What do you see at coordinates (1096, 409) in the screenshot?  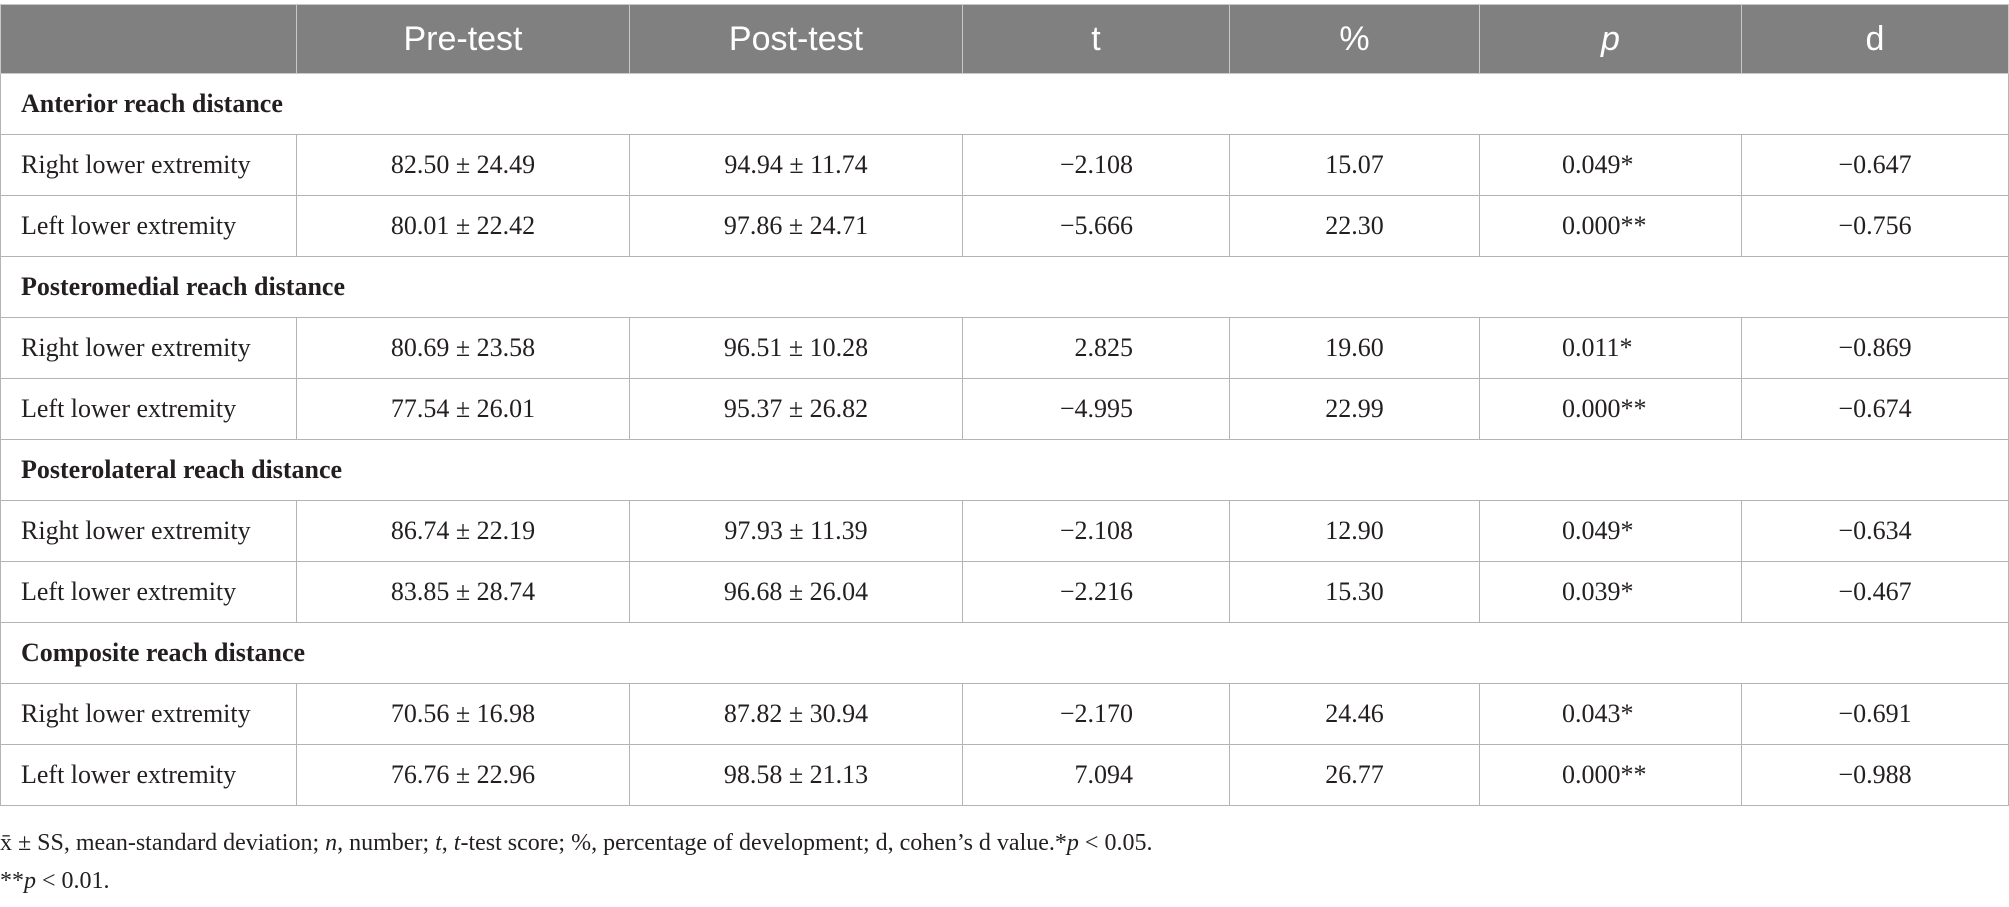 I see `t-cell: −4.995` at bounding box center [1096, 409].